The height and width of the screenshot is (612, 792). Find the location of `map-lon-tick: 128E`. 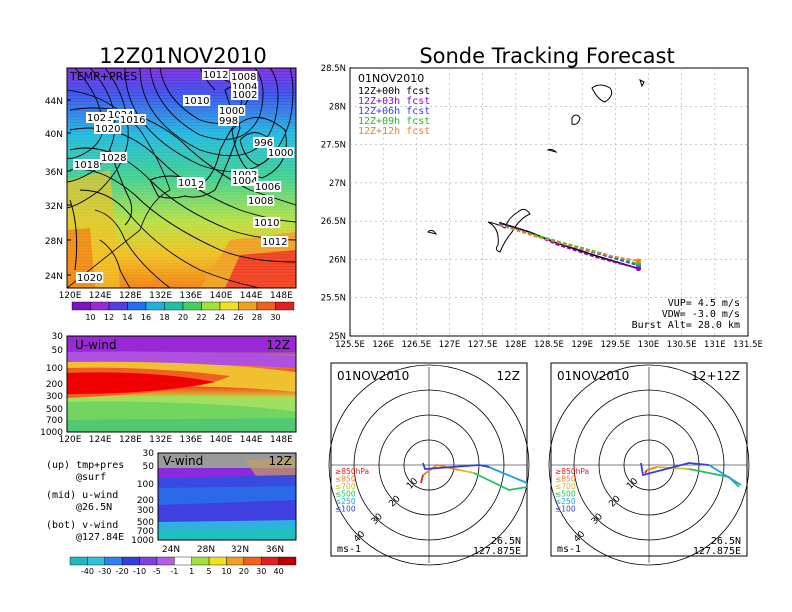

map-lon-tick: 128E is located at coordinates (130, 296).